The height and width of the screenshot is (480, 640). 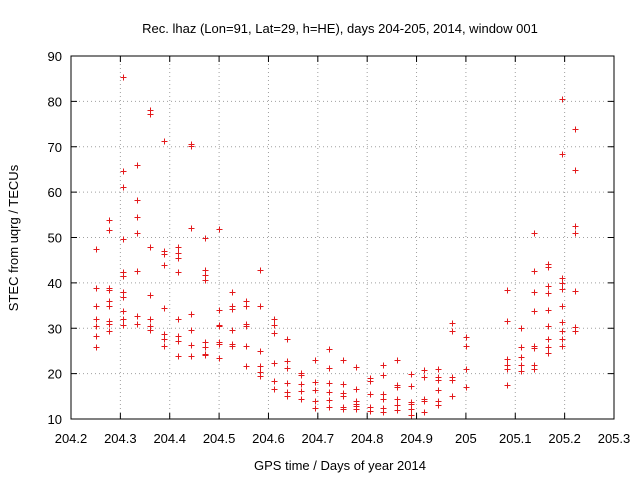 What do you see at coordinates (219, 438) in the screenshot?
I see `x-tick-label: 204.5` at bounding box center [219, 438].